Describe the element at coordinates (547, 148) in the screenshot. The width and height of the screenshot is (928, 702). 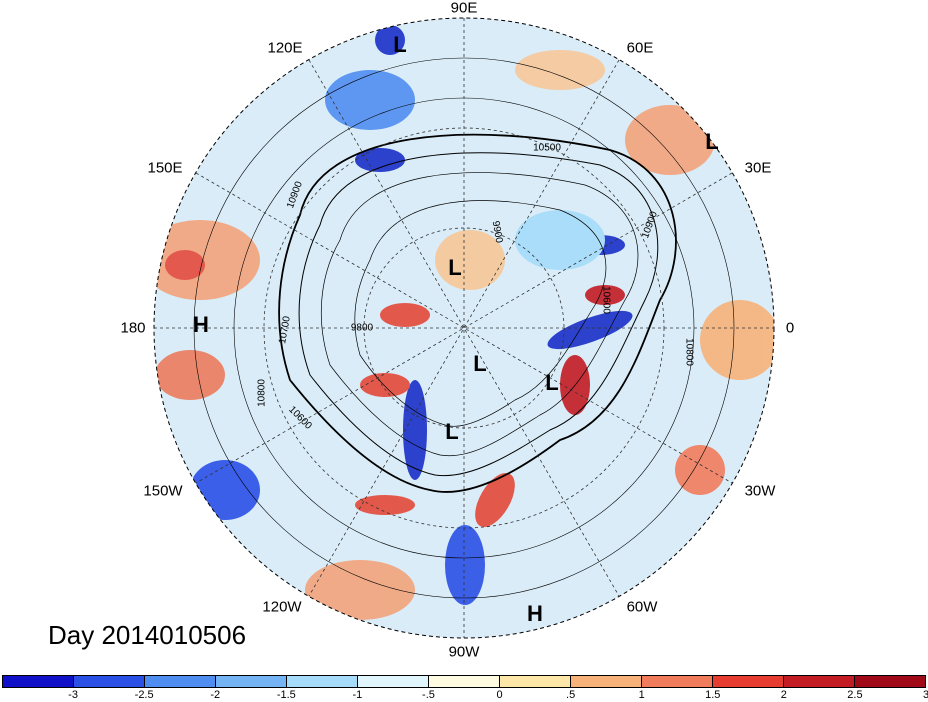
I see `contour-label: 10500` at that location.